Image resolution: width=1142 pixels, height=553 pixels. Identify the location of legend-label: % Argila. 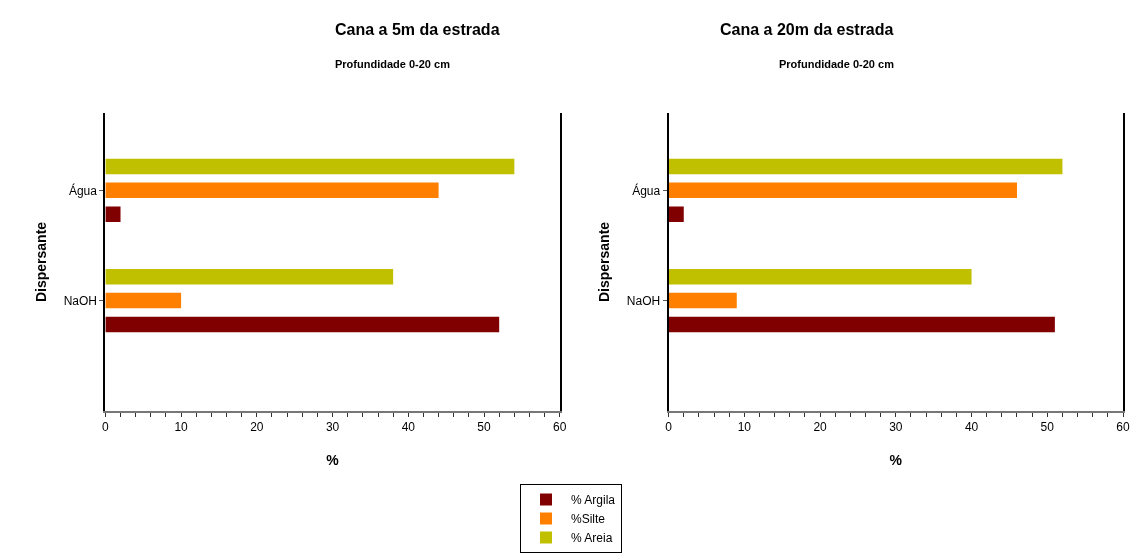
(593, 500).